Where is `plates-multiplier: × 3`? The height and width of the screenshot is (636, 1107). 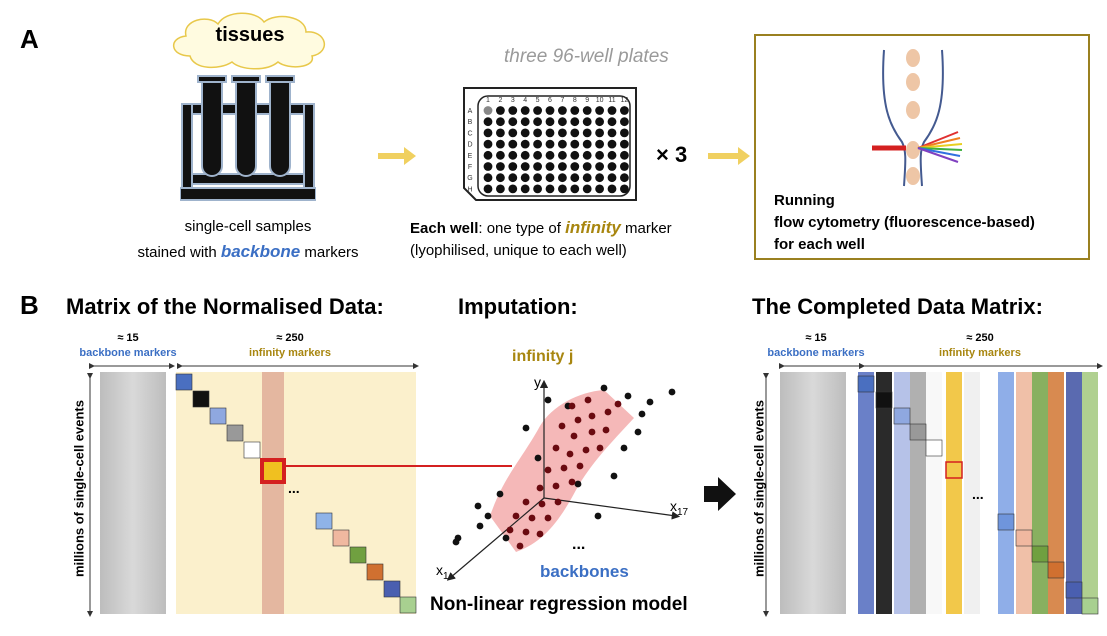
plates-multiplier: × 3 is located at coordinates (672, 154).